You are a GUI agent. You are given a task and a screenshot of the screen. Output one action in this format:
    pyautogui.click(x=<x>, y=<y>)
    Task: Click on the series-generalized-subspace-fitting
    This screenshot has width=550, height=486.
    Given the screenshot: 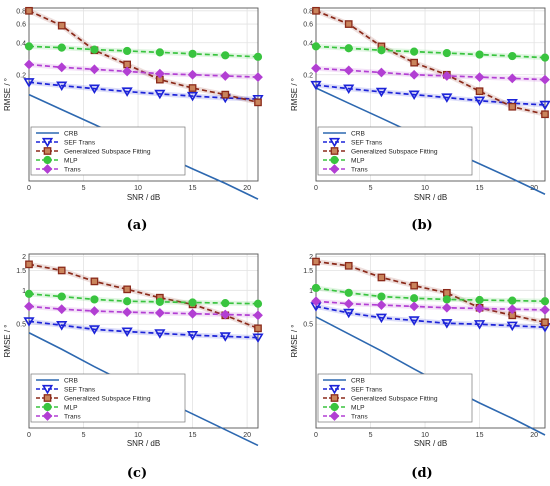 What is the action you would take?
    pyautogui.click(x=430, y=62)
    